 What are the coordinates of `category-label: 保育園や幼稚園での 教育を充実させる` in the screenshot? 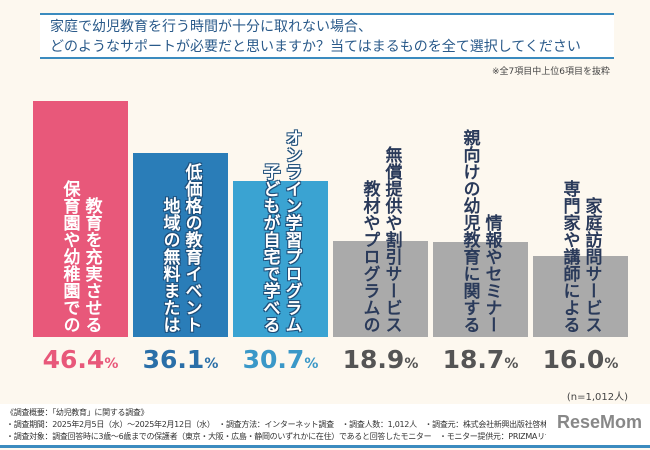 It's located at (80, 213).